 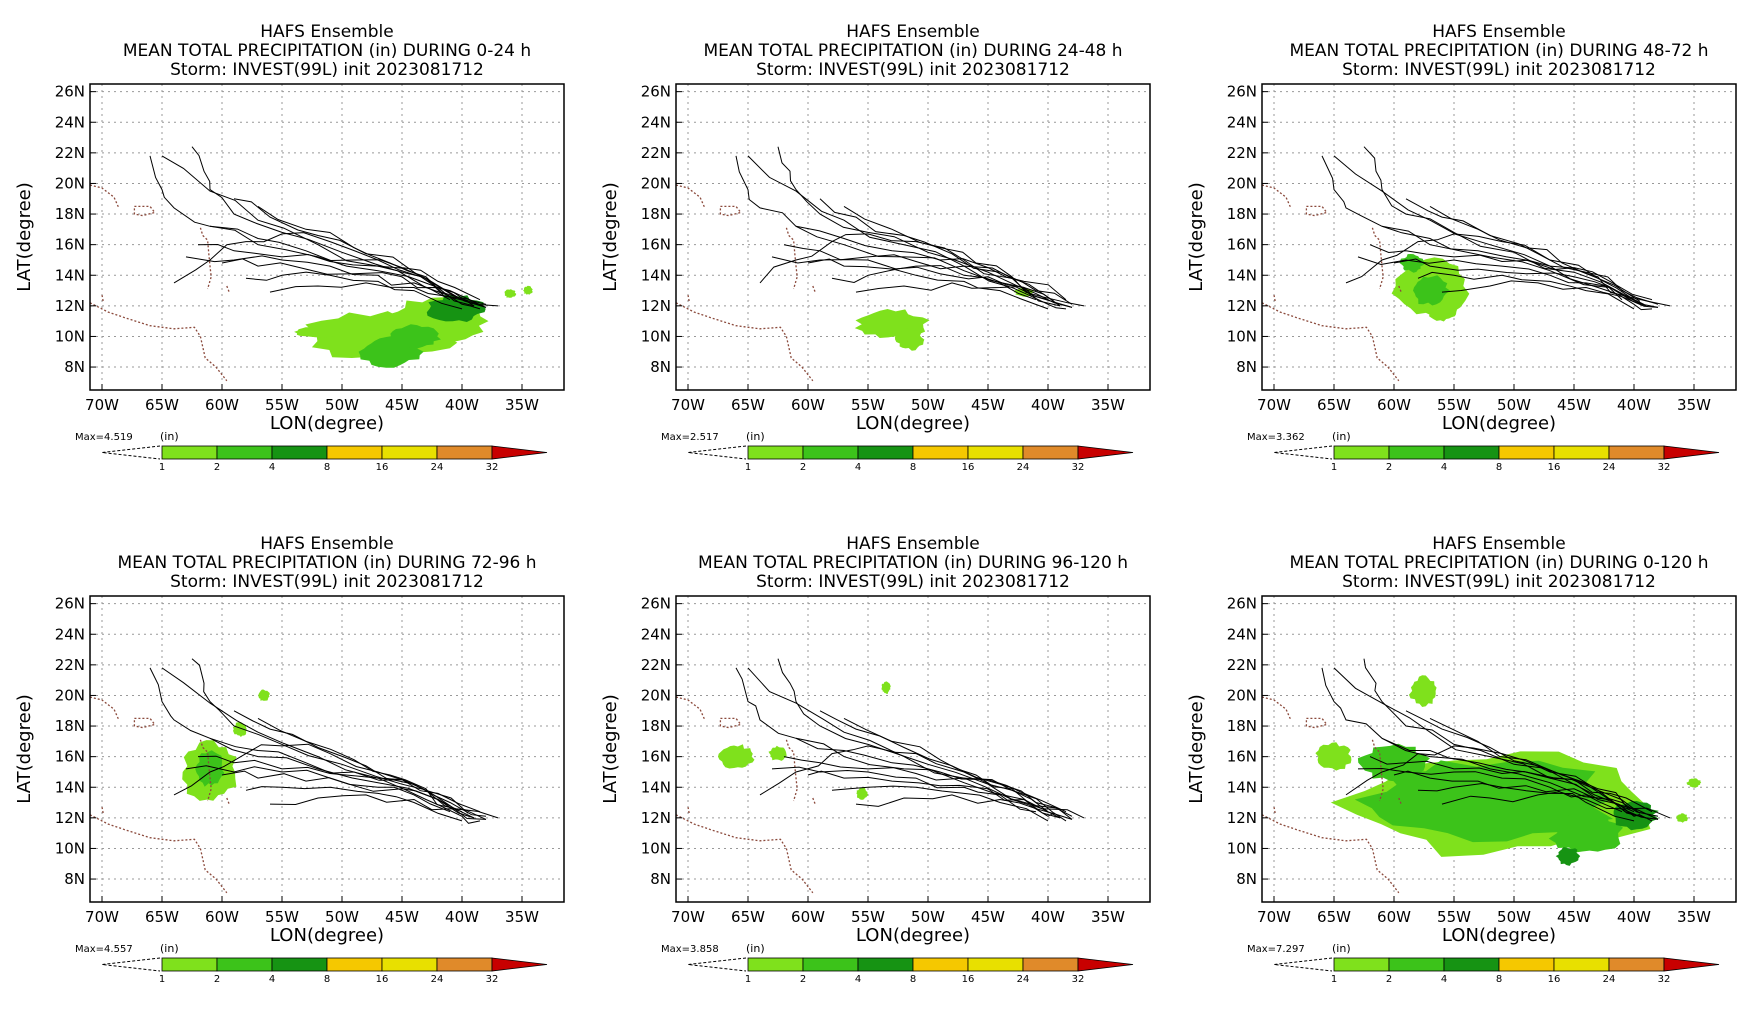 I want to click on colorbar-tick-label: 2, so click(x=803, y=467).